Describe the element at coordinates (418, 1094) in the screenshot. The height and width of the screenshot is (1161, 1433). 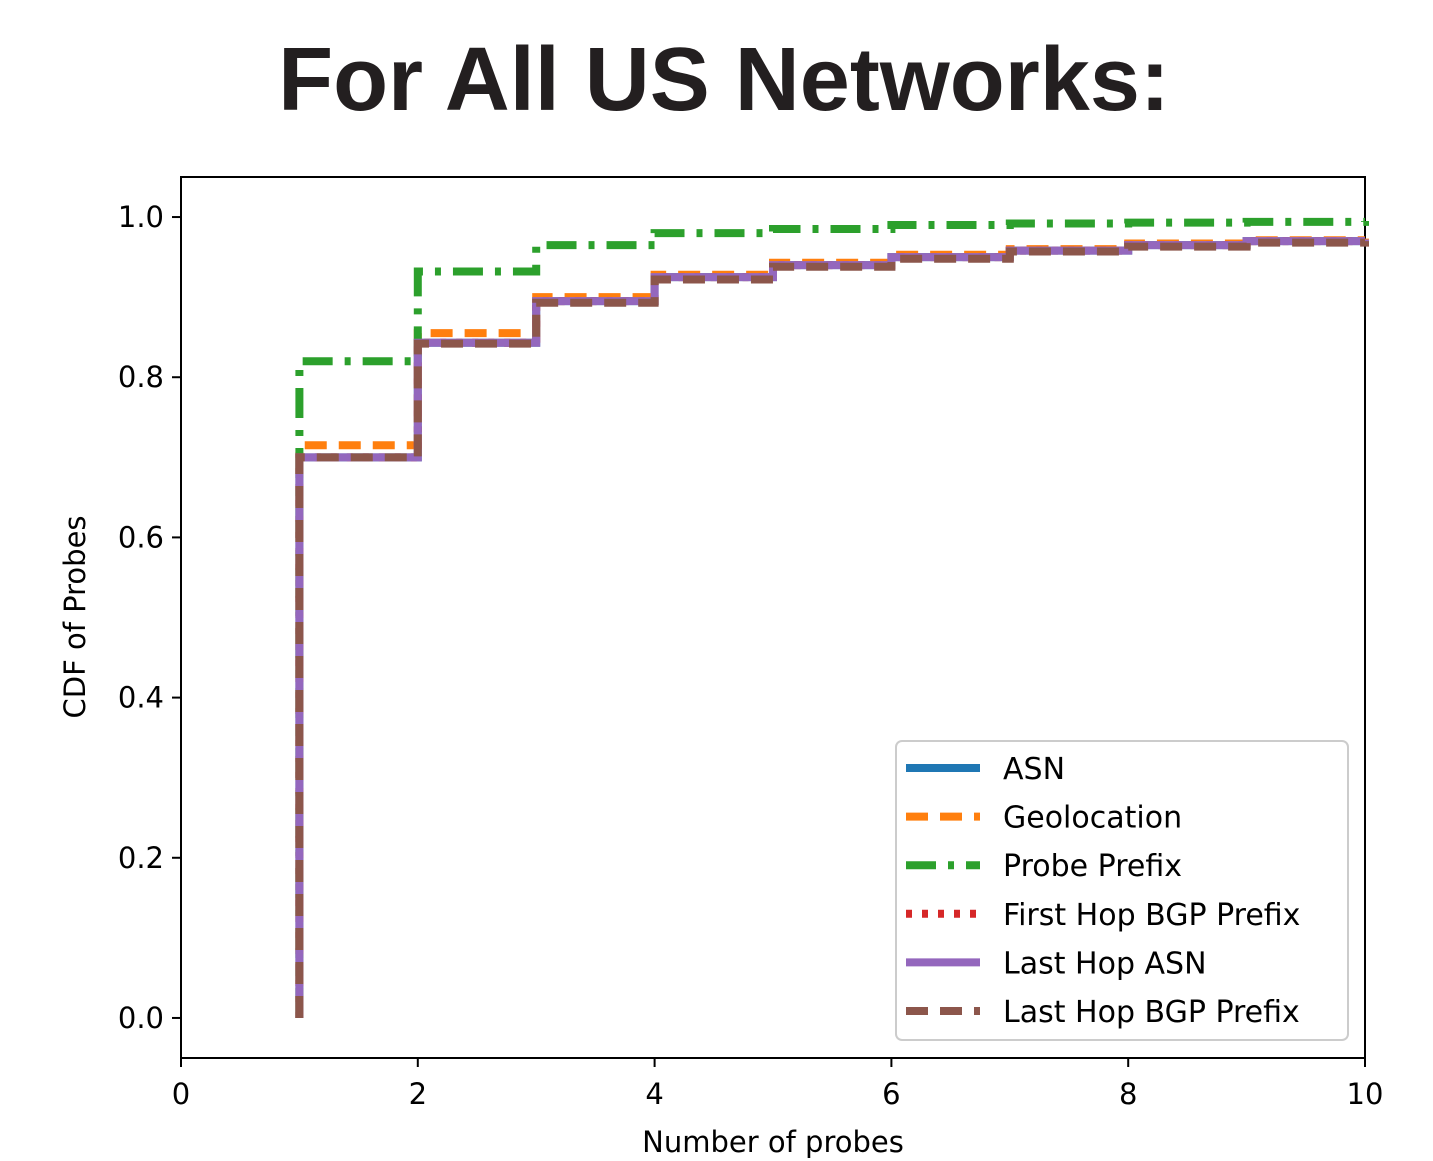
I see `x-tick-label: 2` at that location.